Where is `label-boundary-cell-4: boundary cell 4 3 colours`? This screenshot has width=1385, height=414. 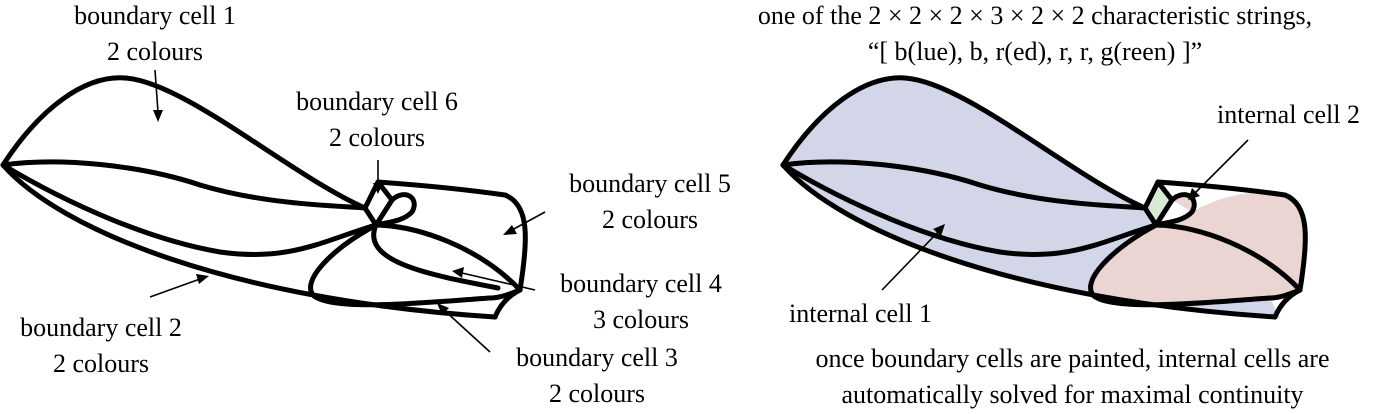
label-boundary-cell-4: boundary cell 4 3 colours is located at coordinates (641, 302).